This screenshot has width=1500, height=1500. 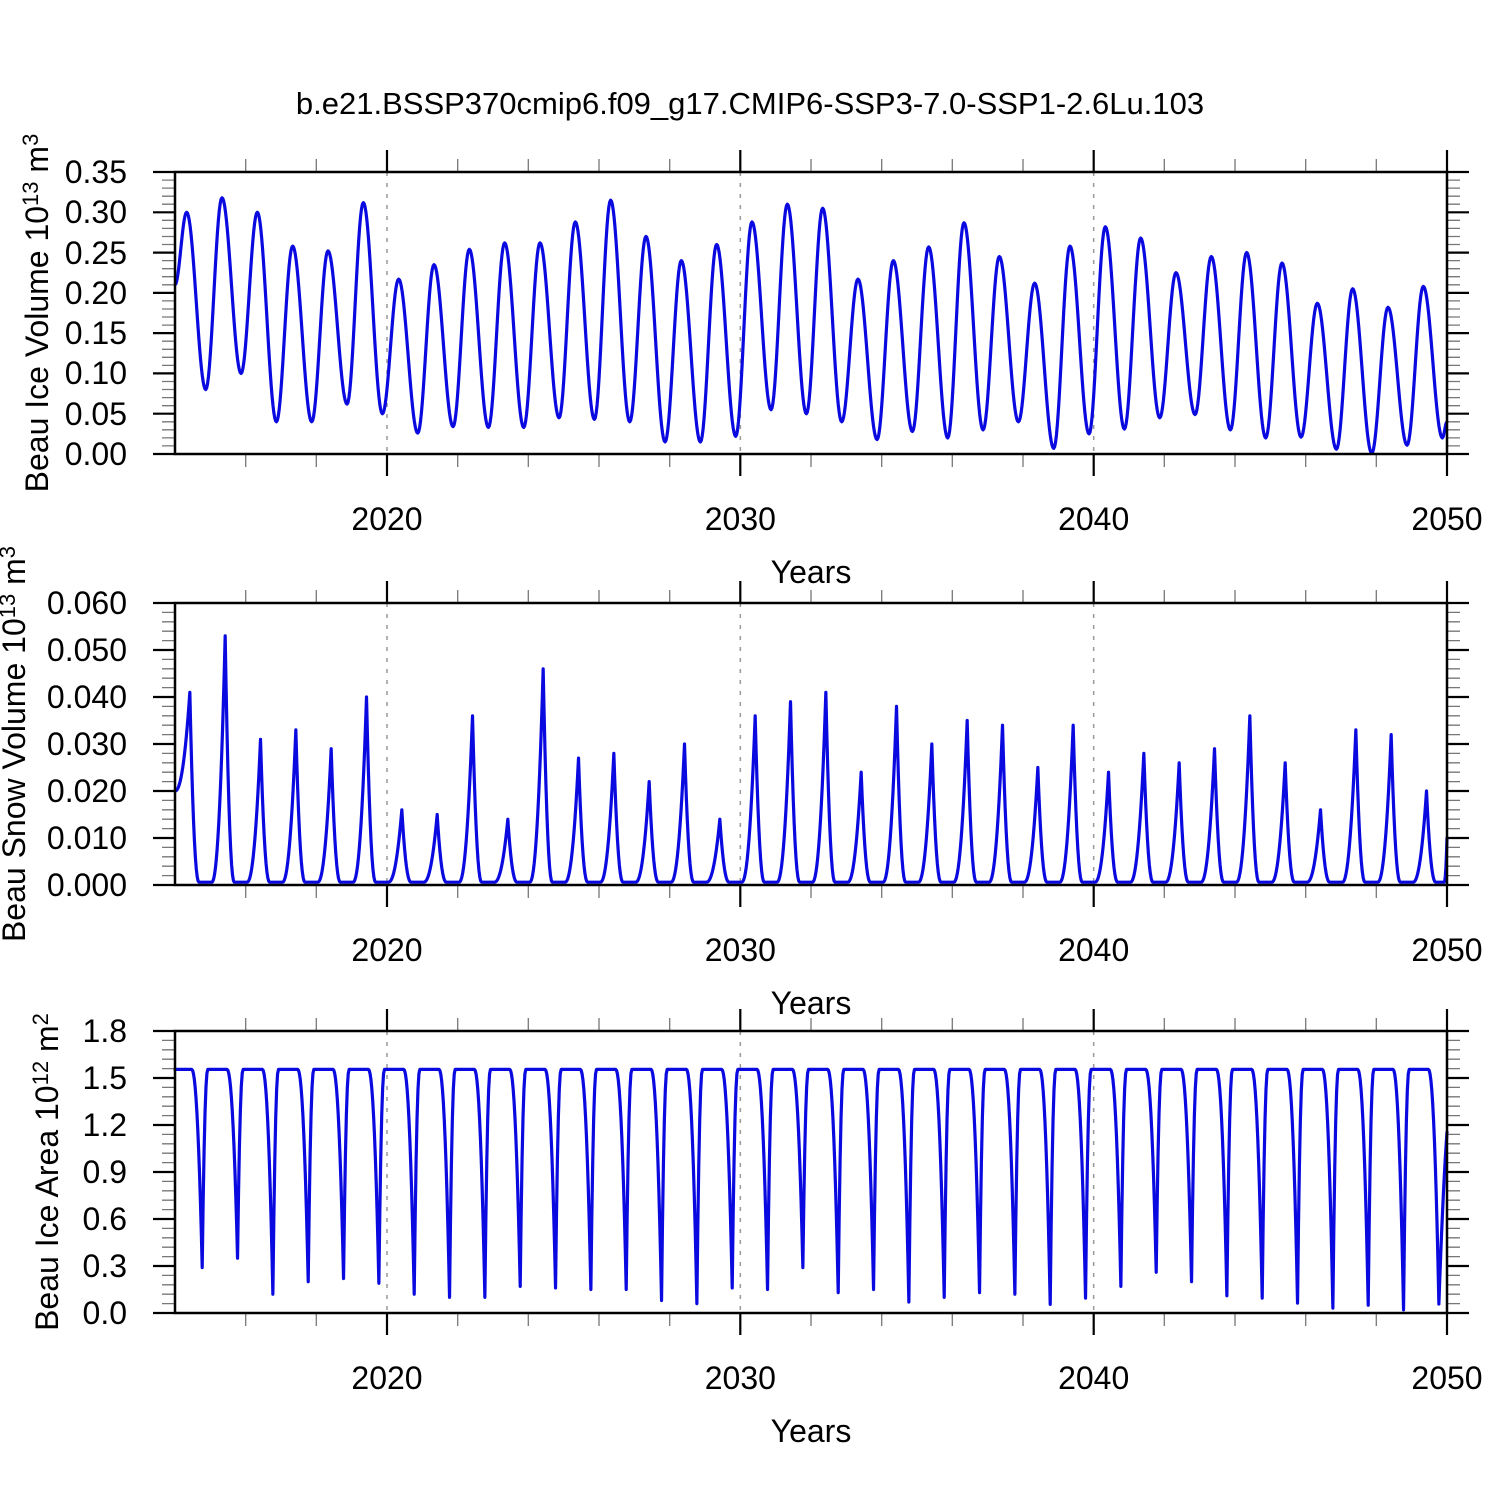 I want to click on y-axis-title: Beau Ice Area 1012 m2, so click(x=48, y=1172).